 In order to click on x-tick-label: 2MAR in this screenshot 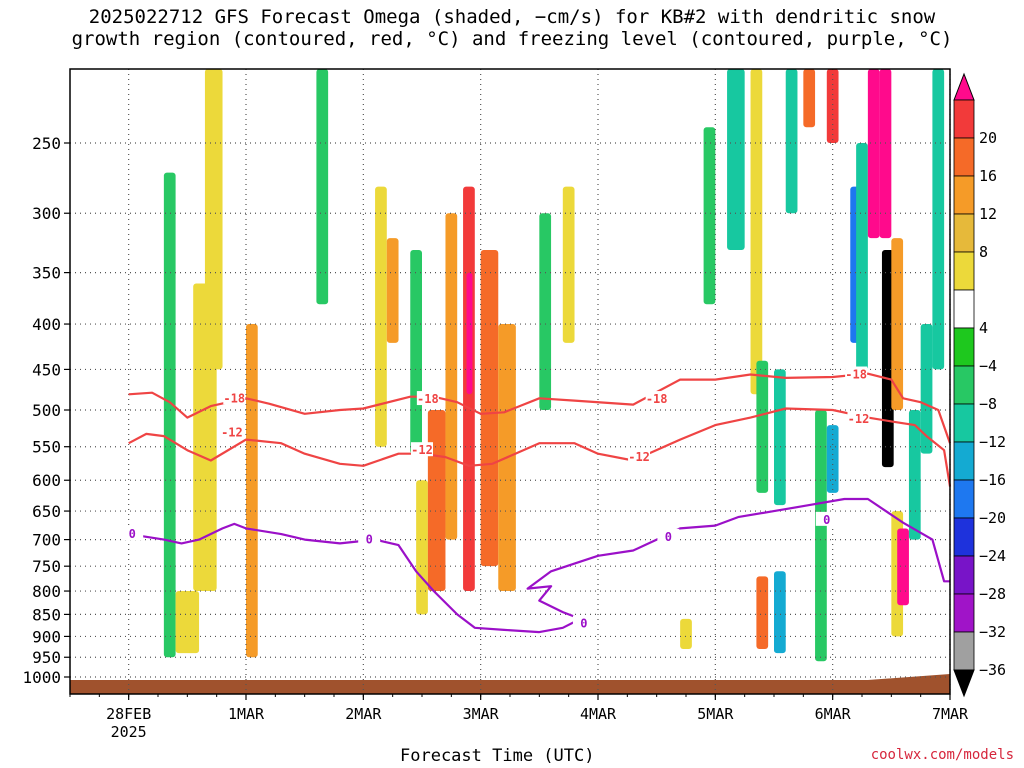, I will do `click(363, 714)`.